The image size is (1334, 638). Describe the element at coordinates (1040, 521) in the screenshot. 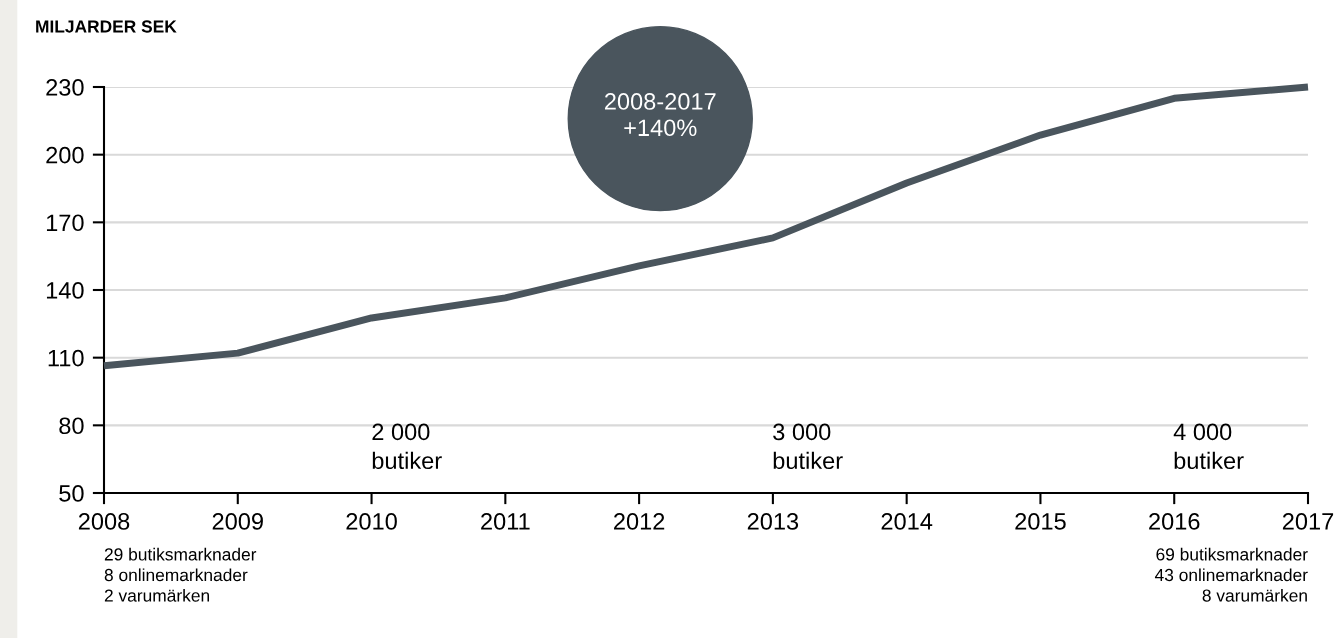

I see `x-tick-label: 2015` at that location.